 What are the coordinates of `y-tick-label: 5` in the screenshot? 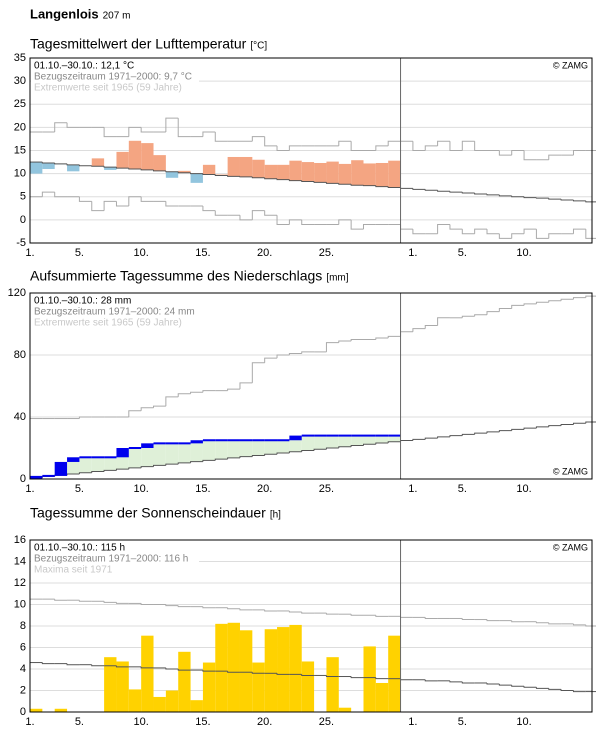 It's located at (23, 197).